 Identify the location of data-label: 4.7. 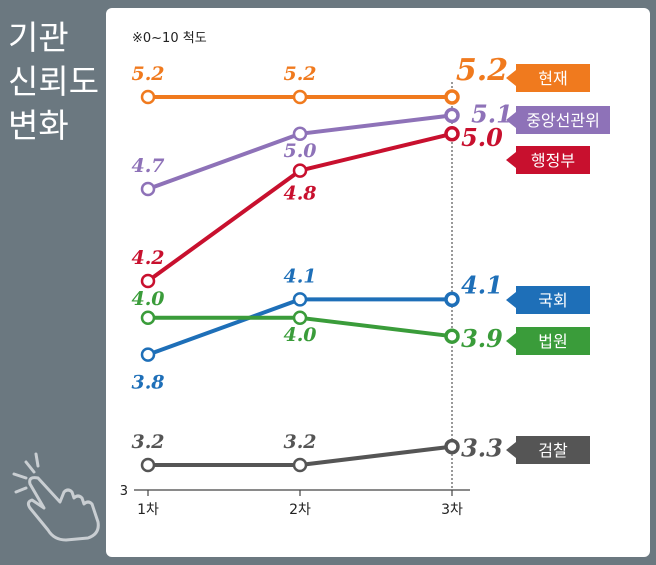
(147, 166).